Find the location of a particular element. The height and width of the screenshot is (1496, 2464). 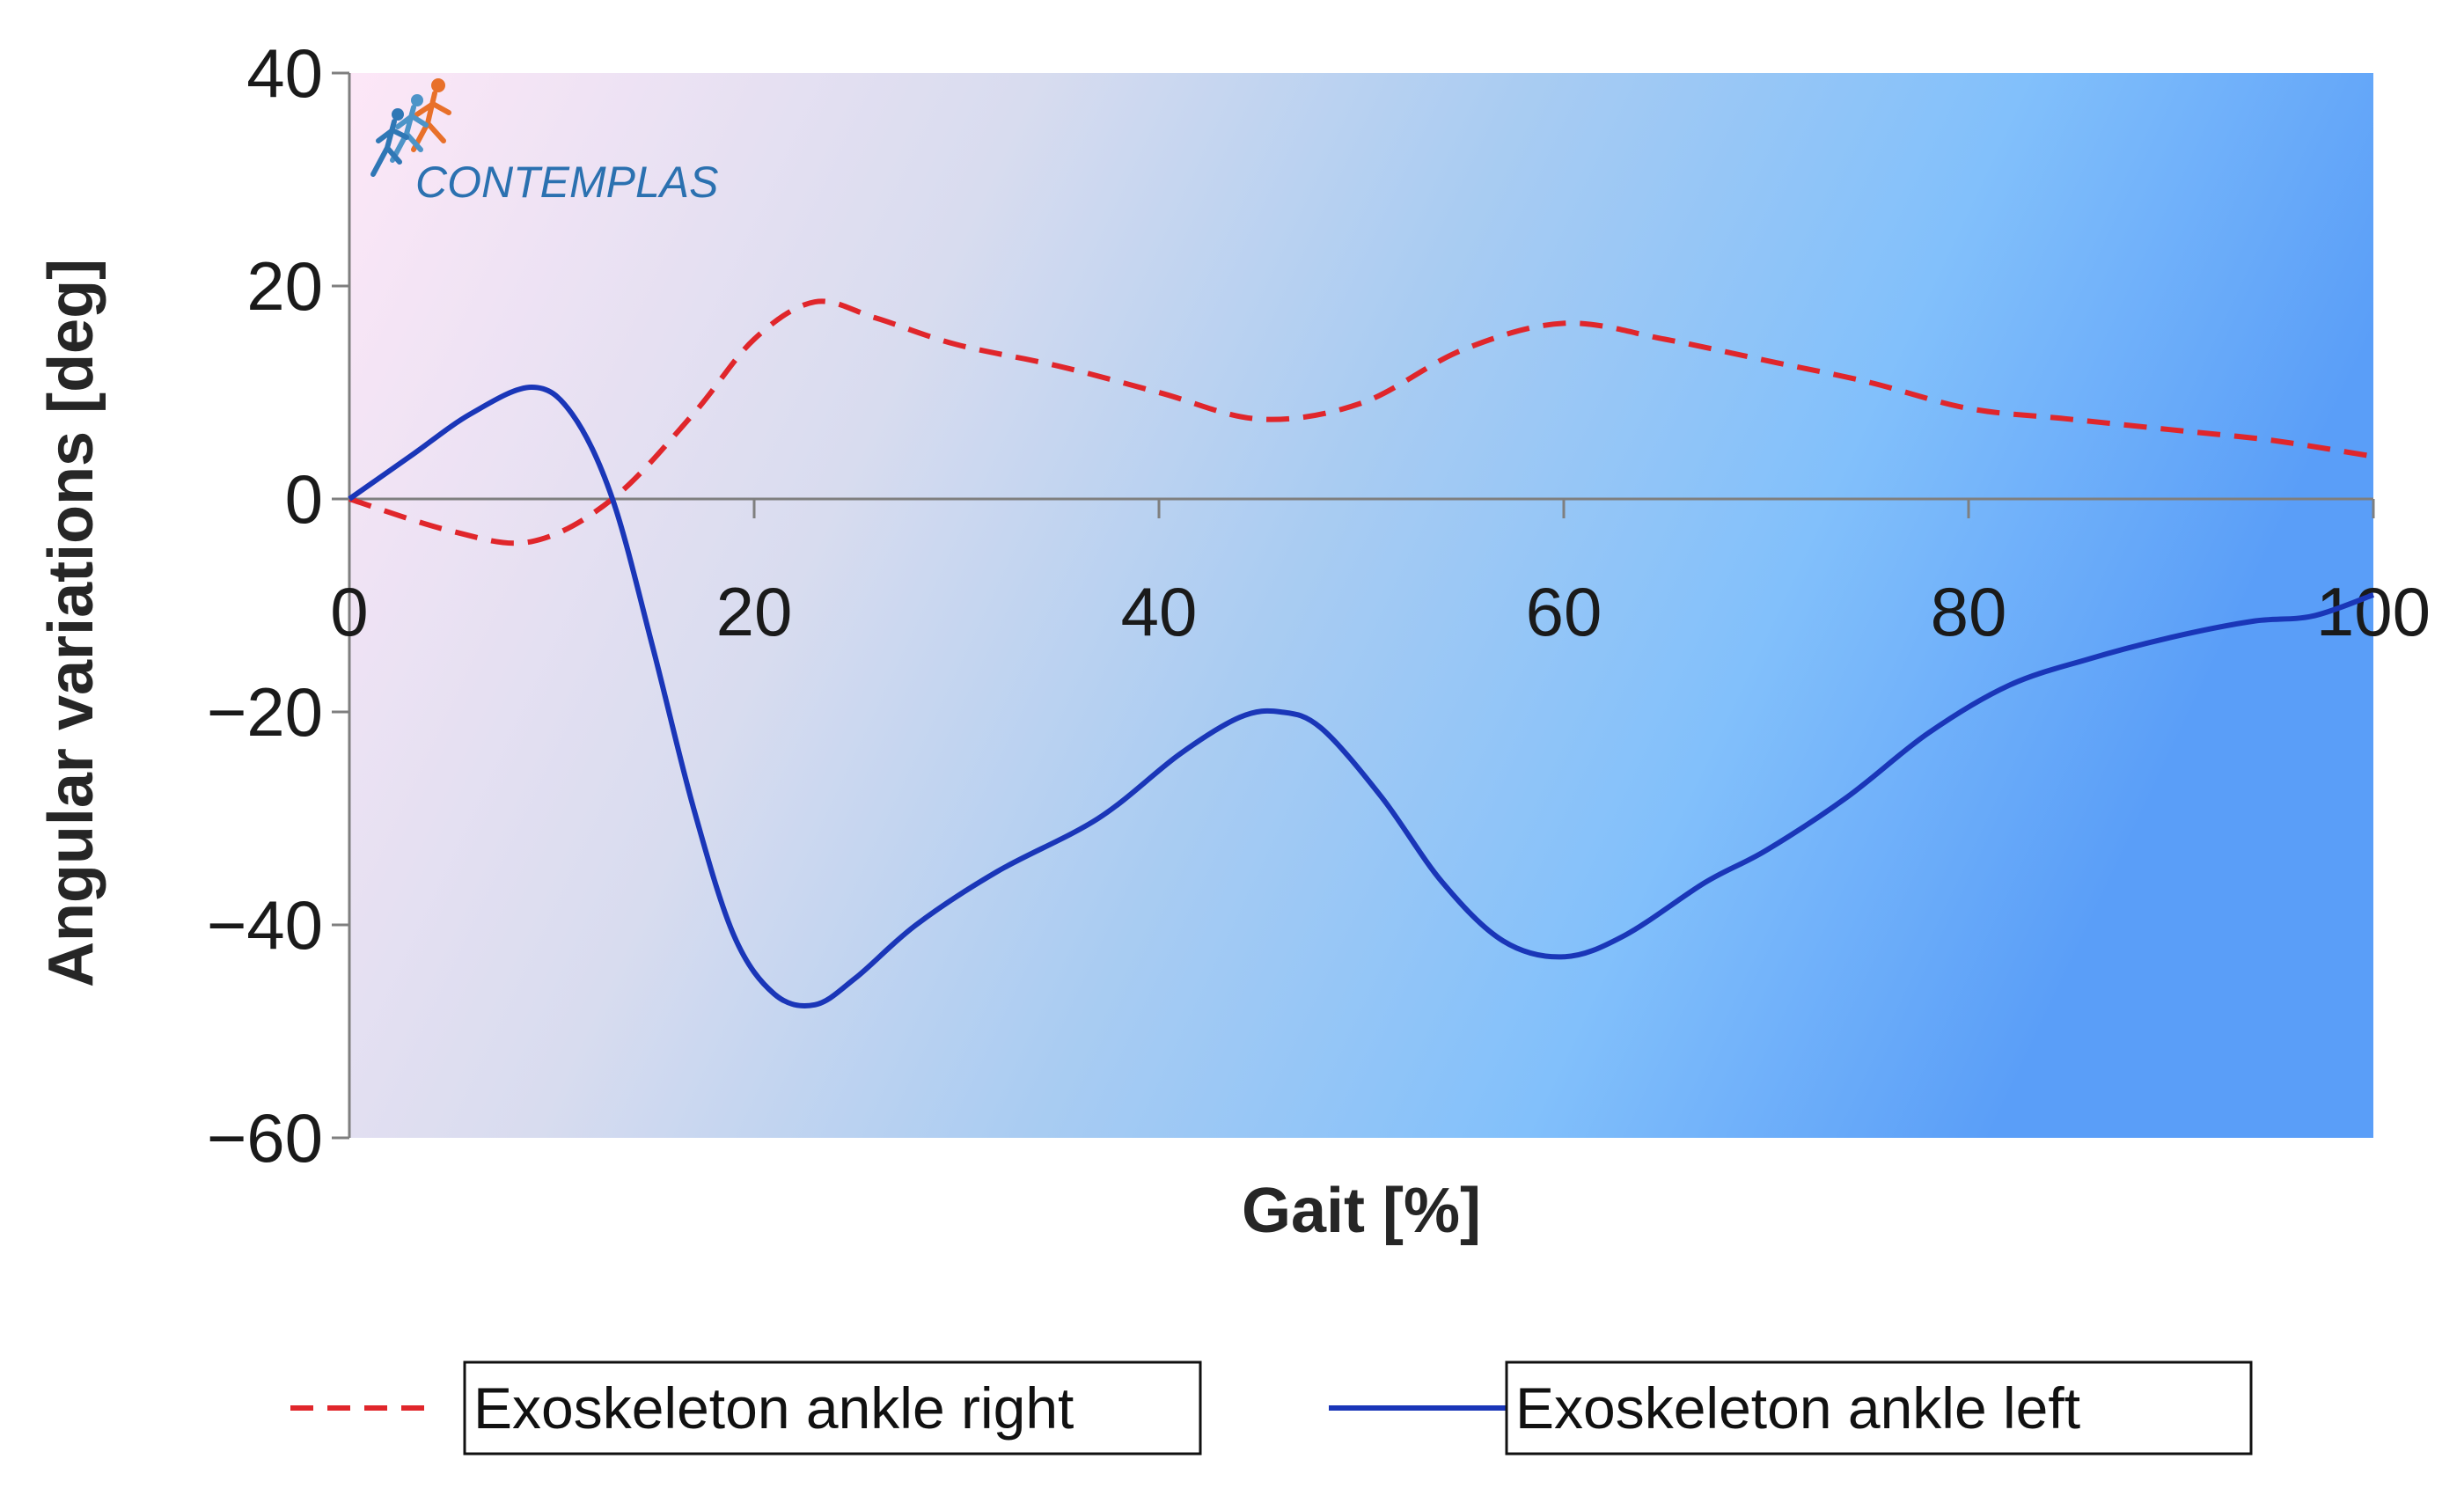

y-tick-label: 40 is located at coordinates (284, 73).